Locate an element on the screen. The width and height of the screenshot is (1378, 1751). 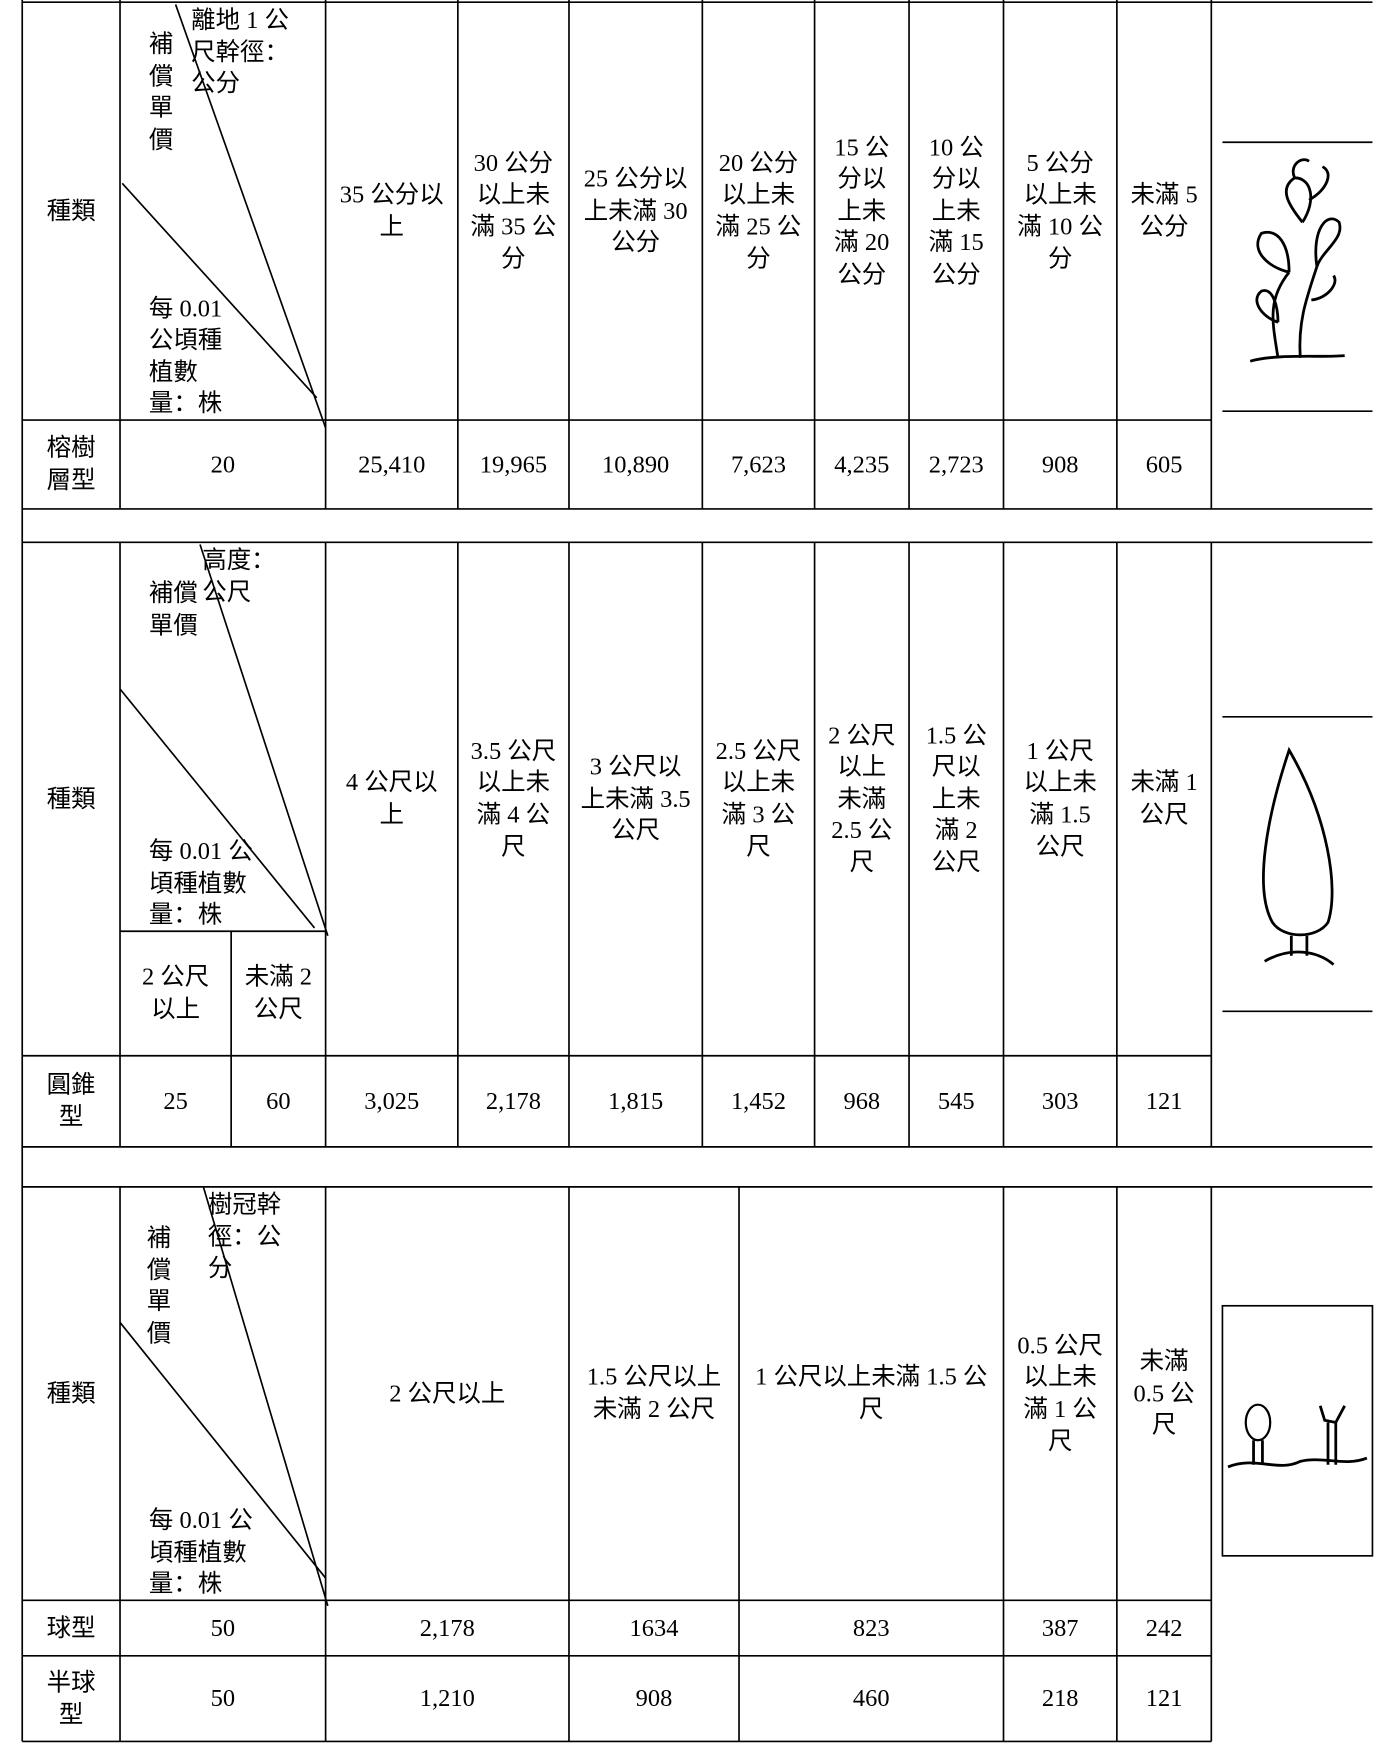
column-header: 10 公分以上未滿 15 公分 is located at coordinates (956, 210).